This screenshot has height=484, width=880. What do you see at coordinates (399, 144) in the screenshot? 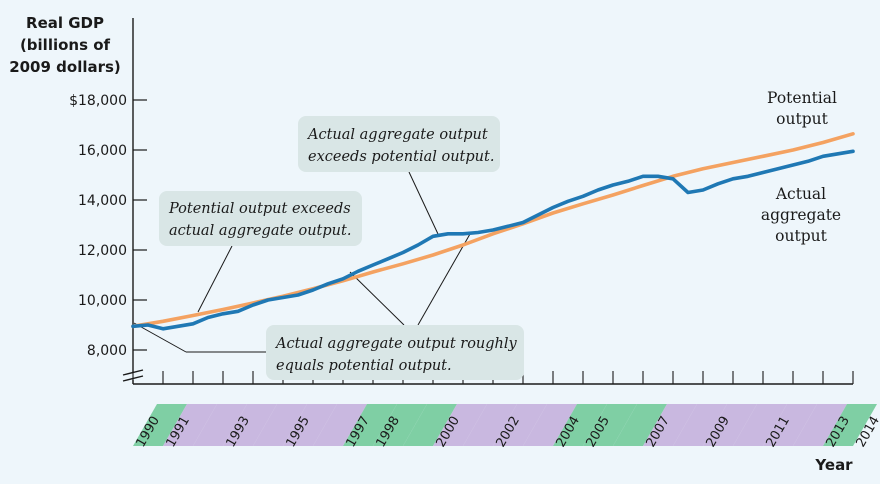
I see `annotation-box-exceeds-potential` at bounding box center [399, 144].